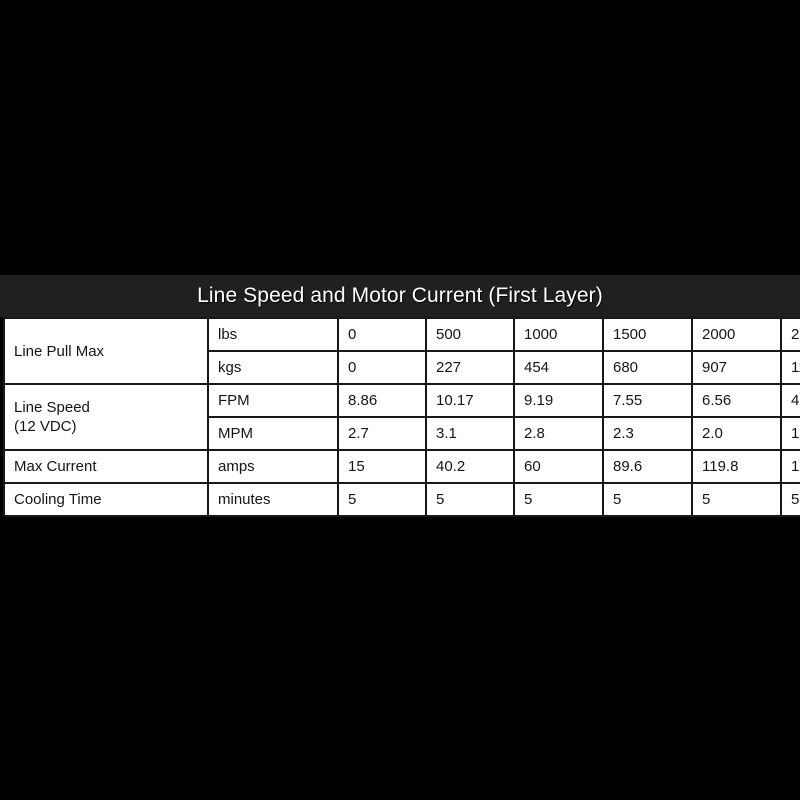  What do you see at coordinates (45, 426) in the screenshot?
I see `row-label-line-speed-voltage: (12 VDC)` at bounding box center [45, 426].